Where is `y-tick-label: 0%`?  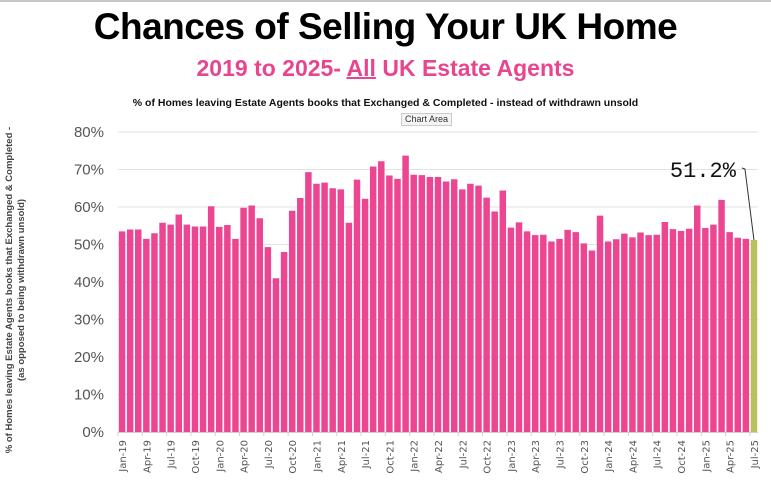 y-tick-label: 0% is located at coordinates (93, 432).